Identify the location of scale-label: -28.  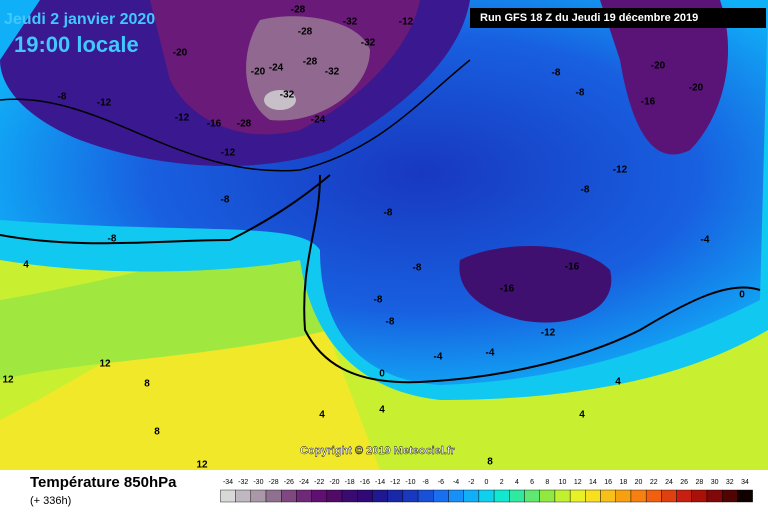
(274, 482).